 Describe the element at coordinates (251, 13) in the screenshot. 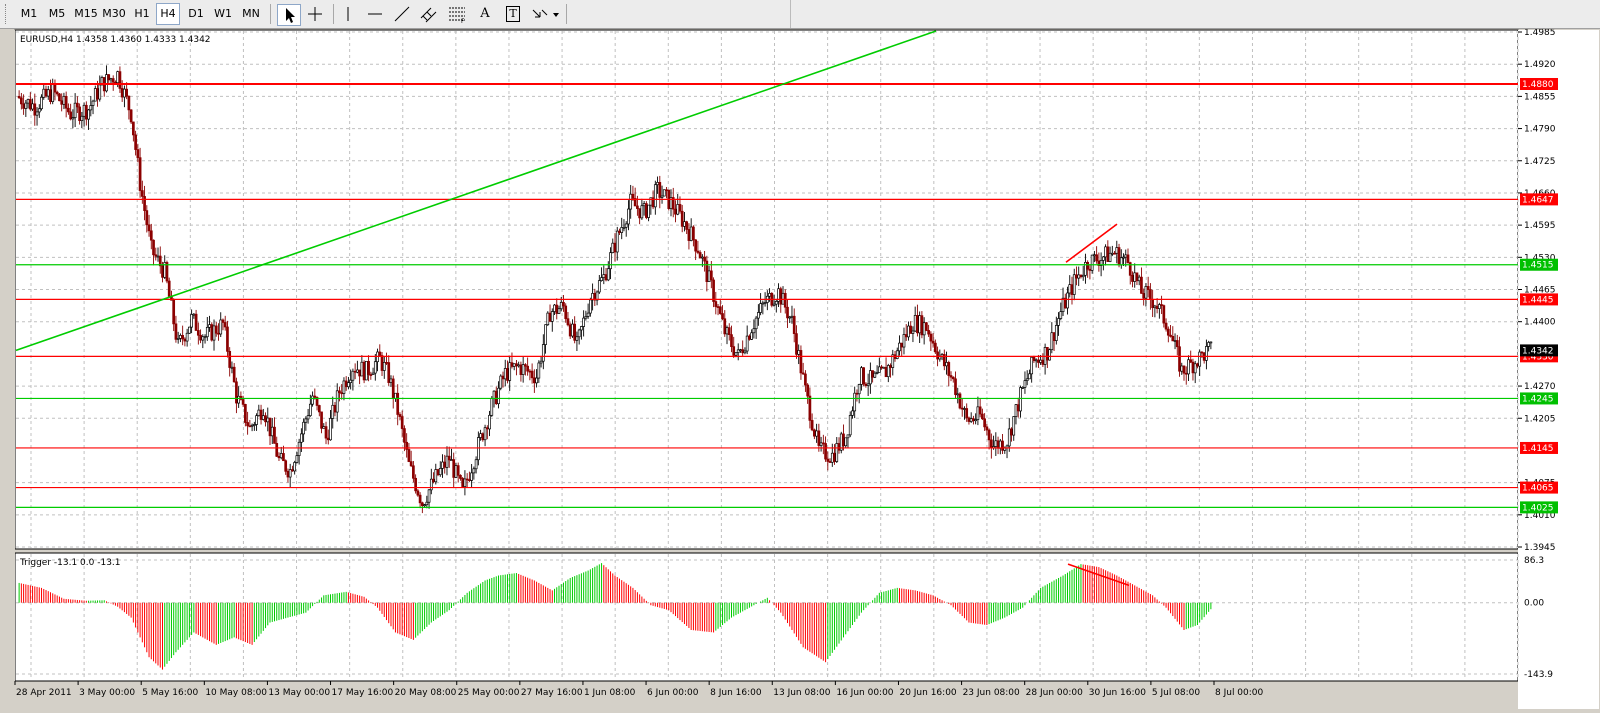

I see `timeframe-mn-button: MN` at that location.